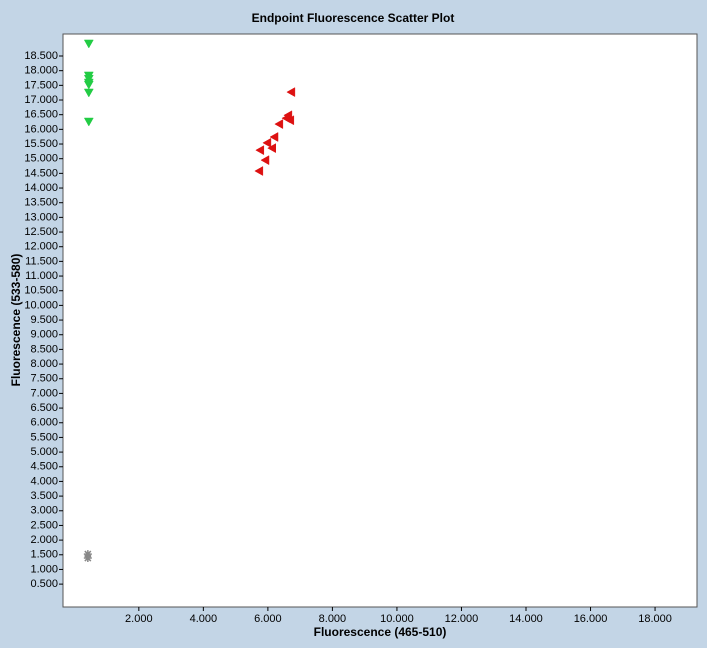  What do you see at coordinates (462, 619) in the screenshot?
I see `x-tick-label: 12.000` at bounding box center [462, 619].